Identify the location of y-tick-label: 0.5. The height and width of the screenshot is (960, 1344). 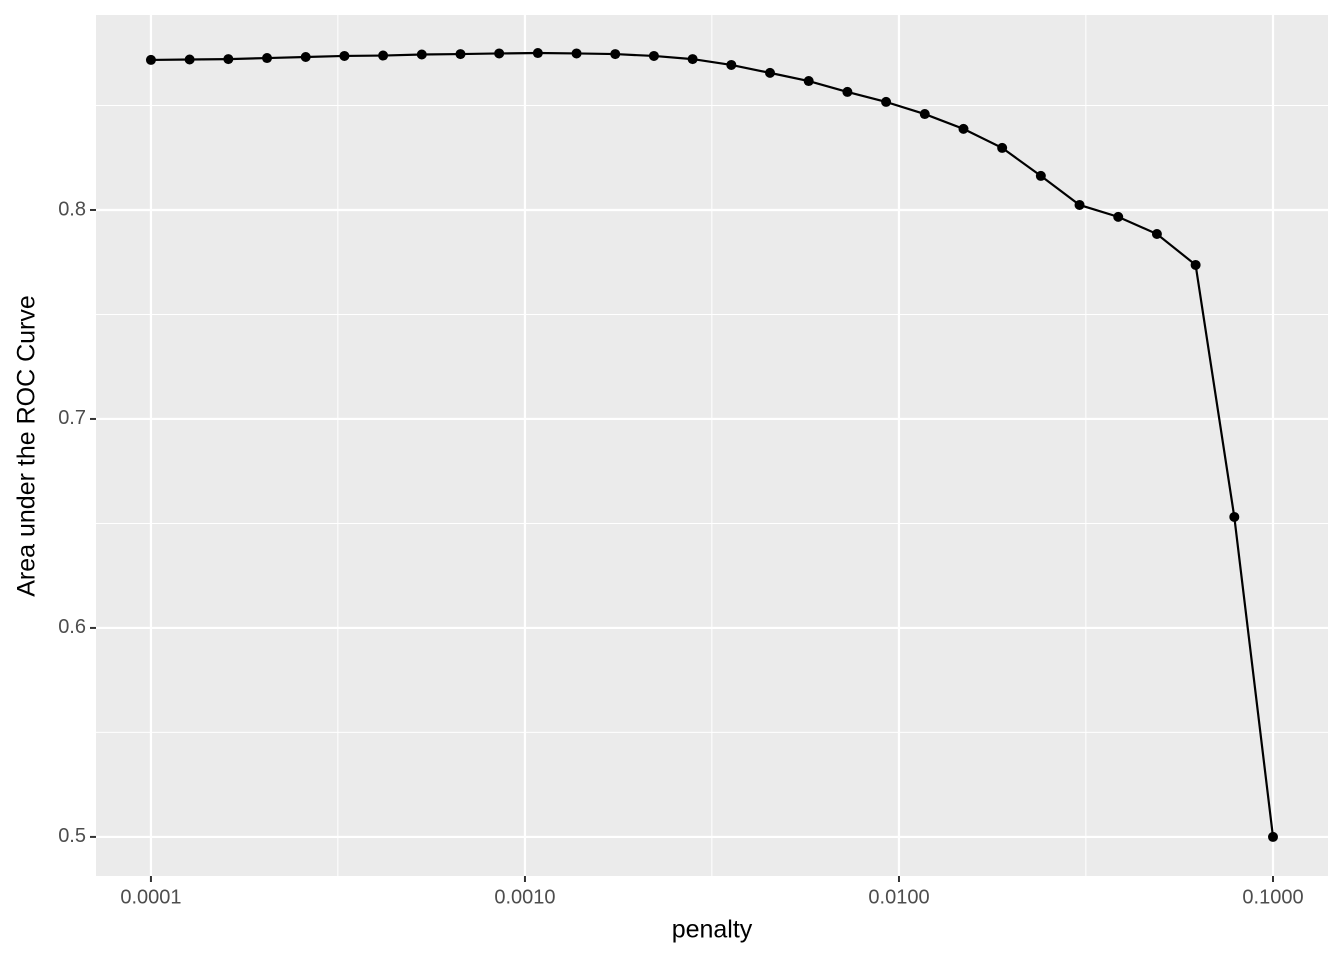
(72, 836).